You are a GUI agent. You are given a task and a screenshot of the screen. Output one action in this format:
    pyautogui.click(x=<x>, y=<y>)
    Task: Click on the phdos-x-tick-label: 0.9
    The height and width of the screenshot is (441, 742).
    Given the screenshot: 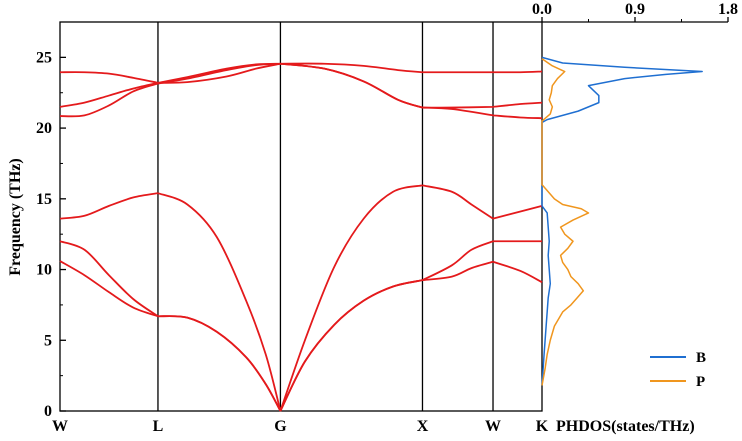 What is the action you would take?
    pyautogui.click(x=635, y=9)
    